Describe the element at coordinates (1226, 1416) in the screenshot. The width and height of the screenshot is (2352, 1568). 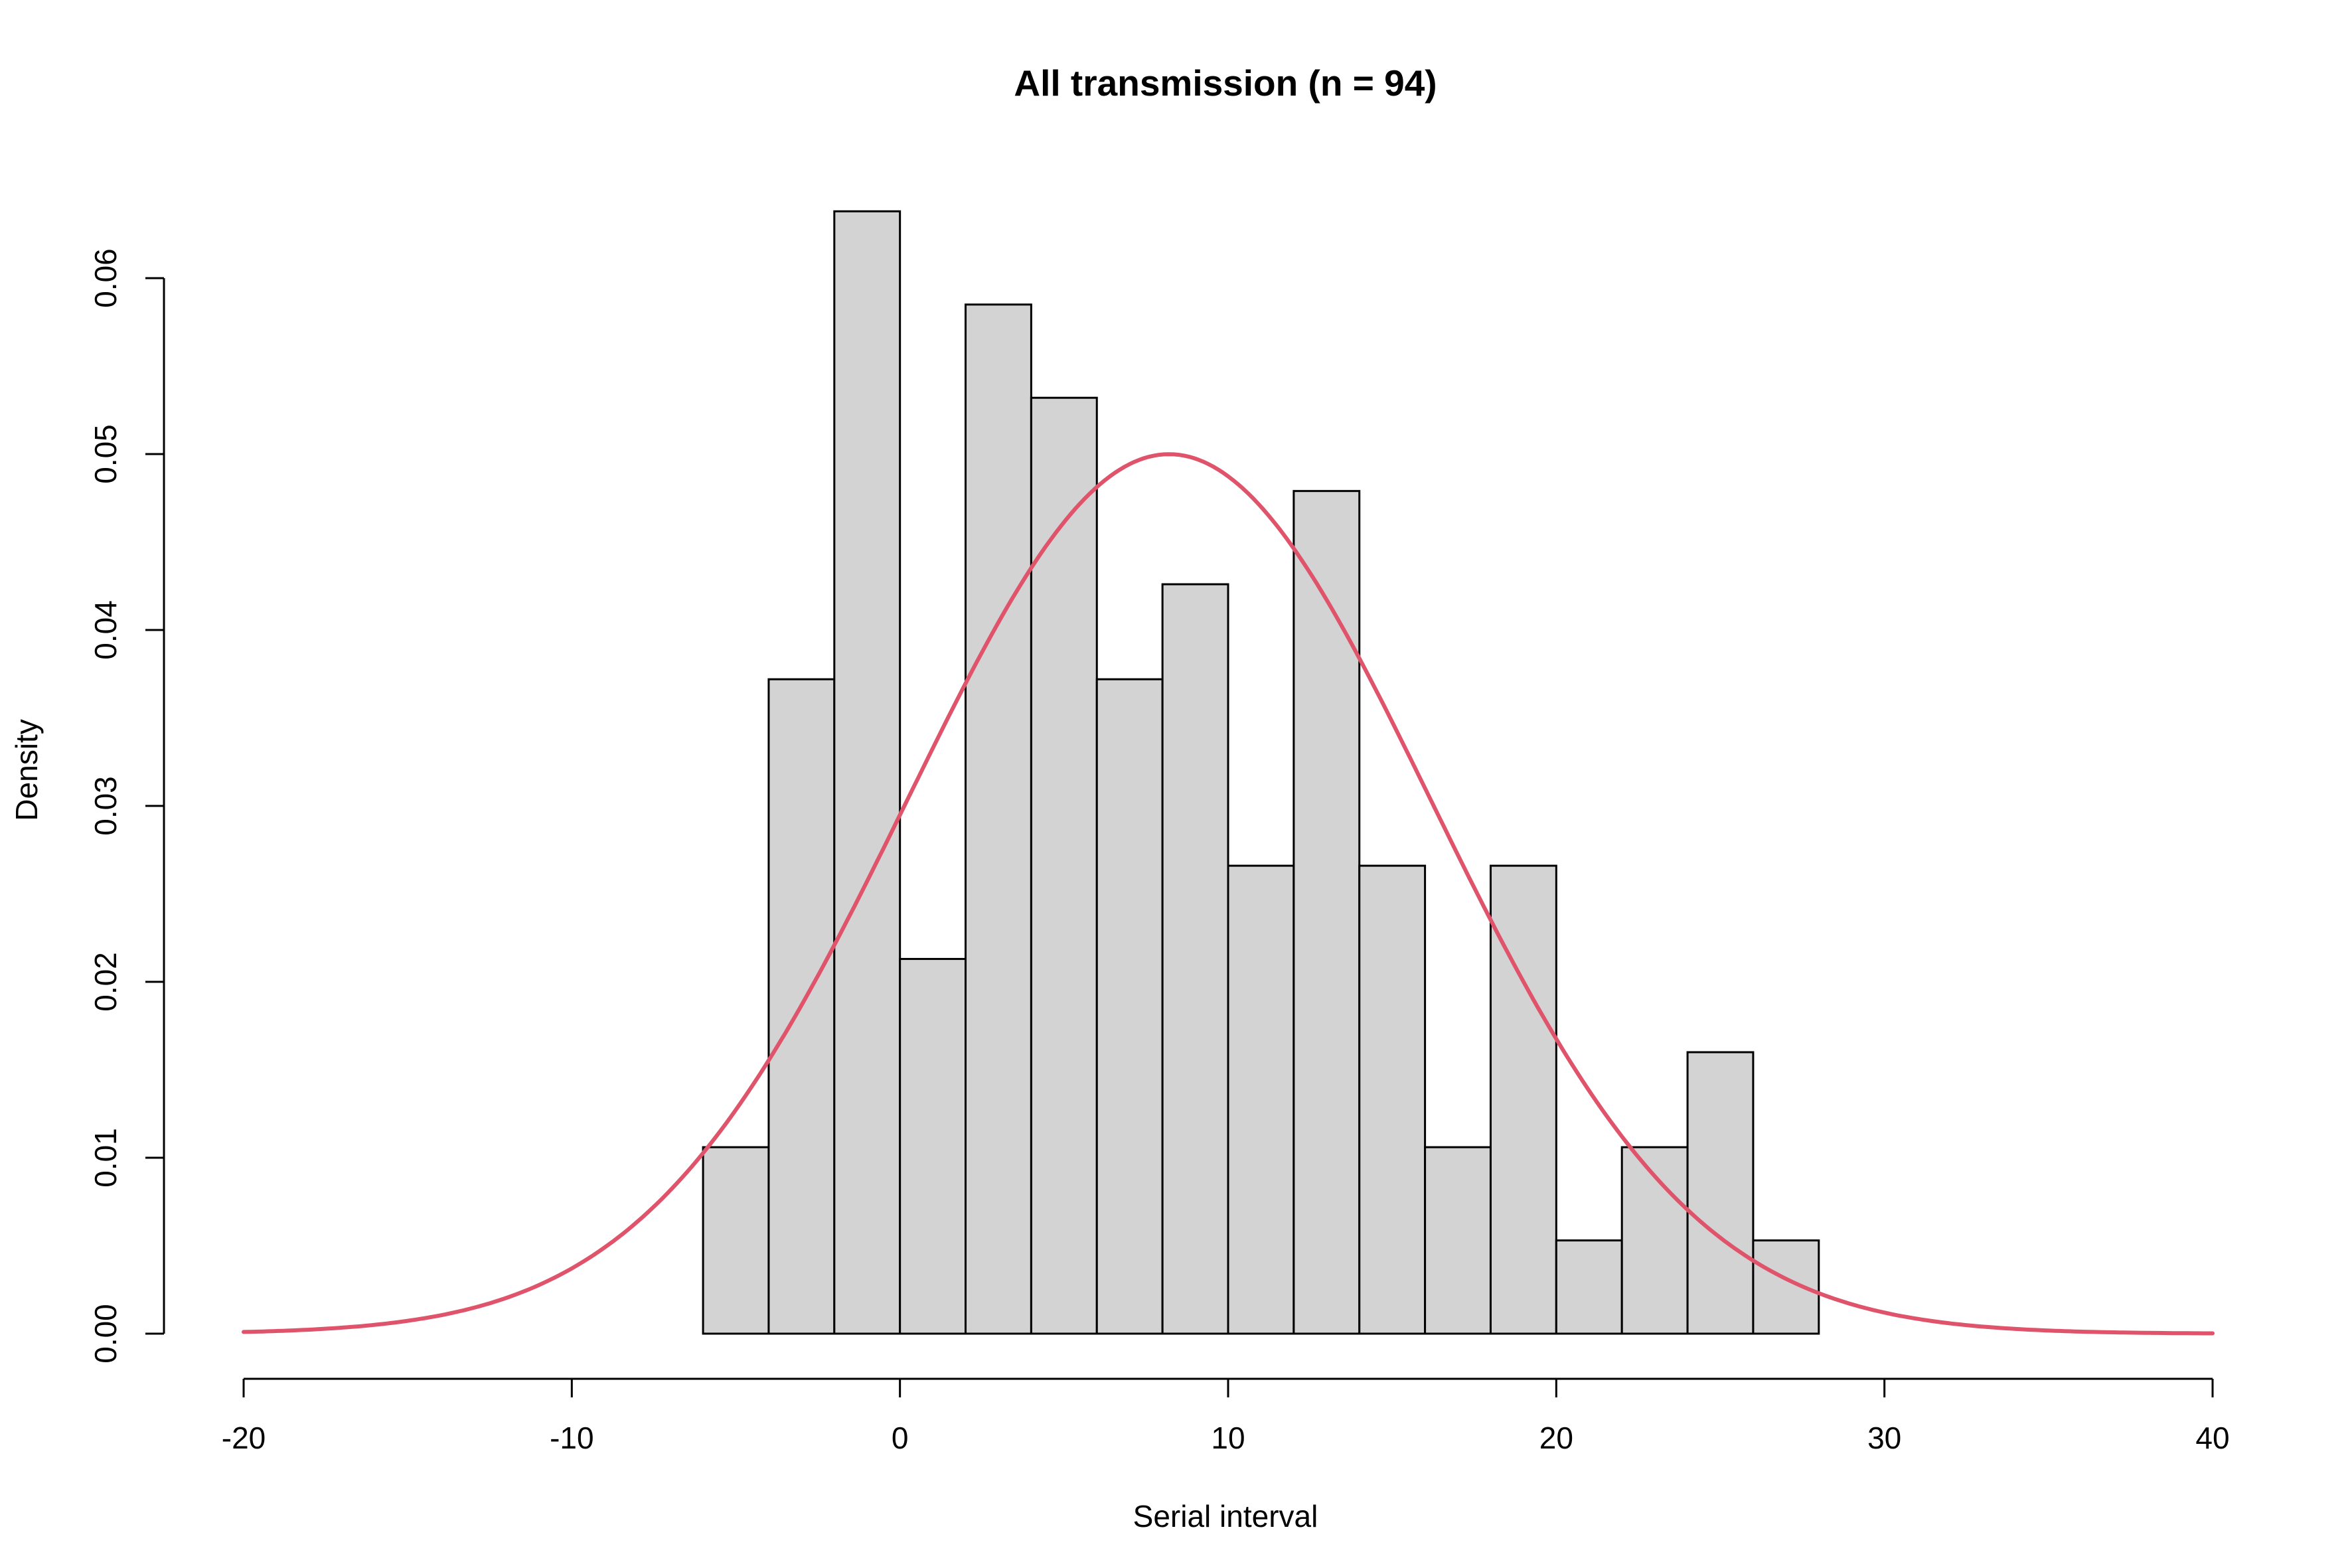
I see `x-axis: -20 -10 0 10 20 30 40` at that location.